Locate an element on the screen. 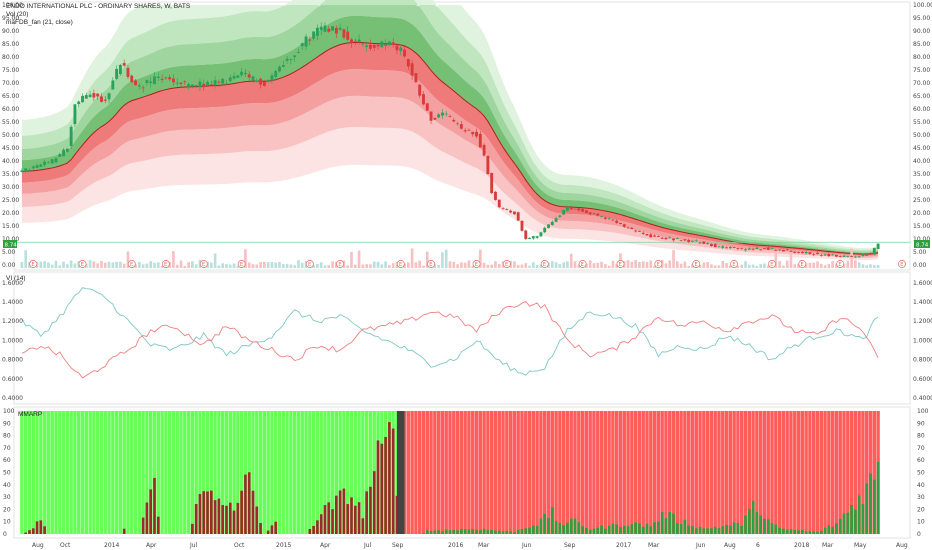  price-tick-left: 55.00 is located at coordinates (10, 122).